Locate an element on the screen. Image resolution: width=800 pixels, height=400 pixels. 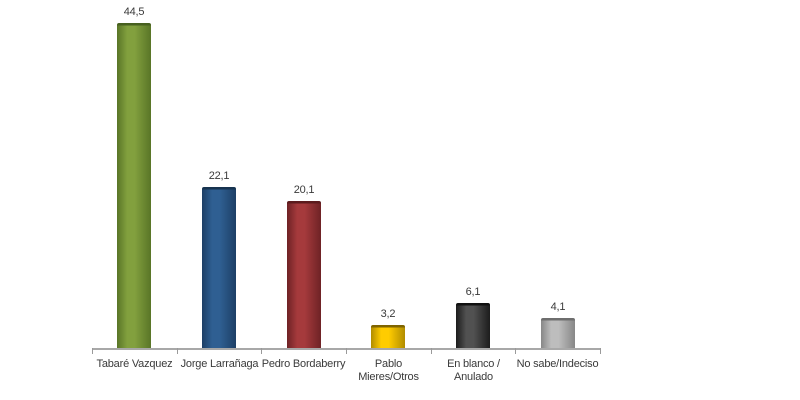
bar-light-gray is located at coordinates (558, 333).